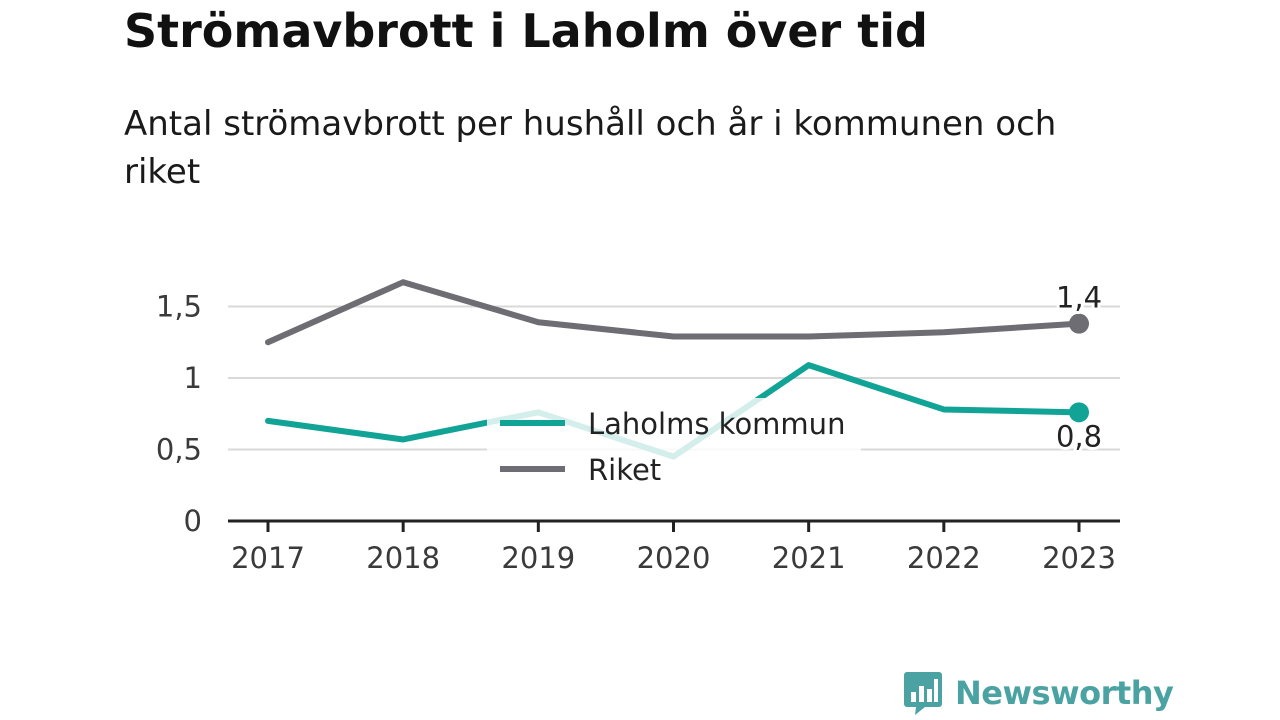  What do you see at coordinates (193, 521) in the screenshot?
I see `y-tick-label: 0` at bounding box center [193, 521].